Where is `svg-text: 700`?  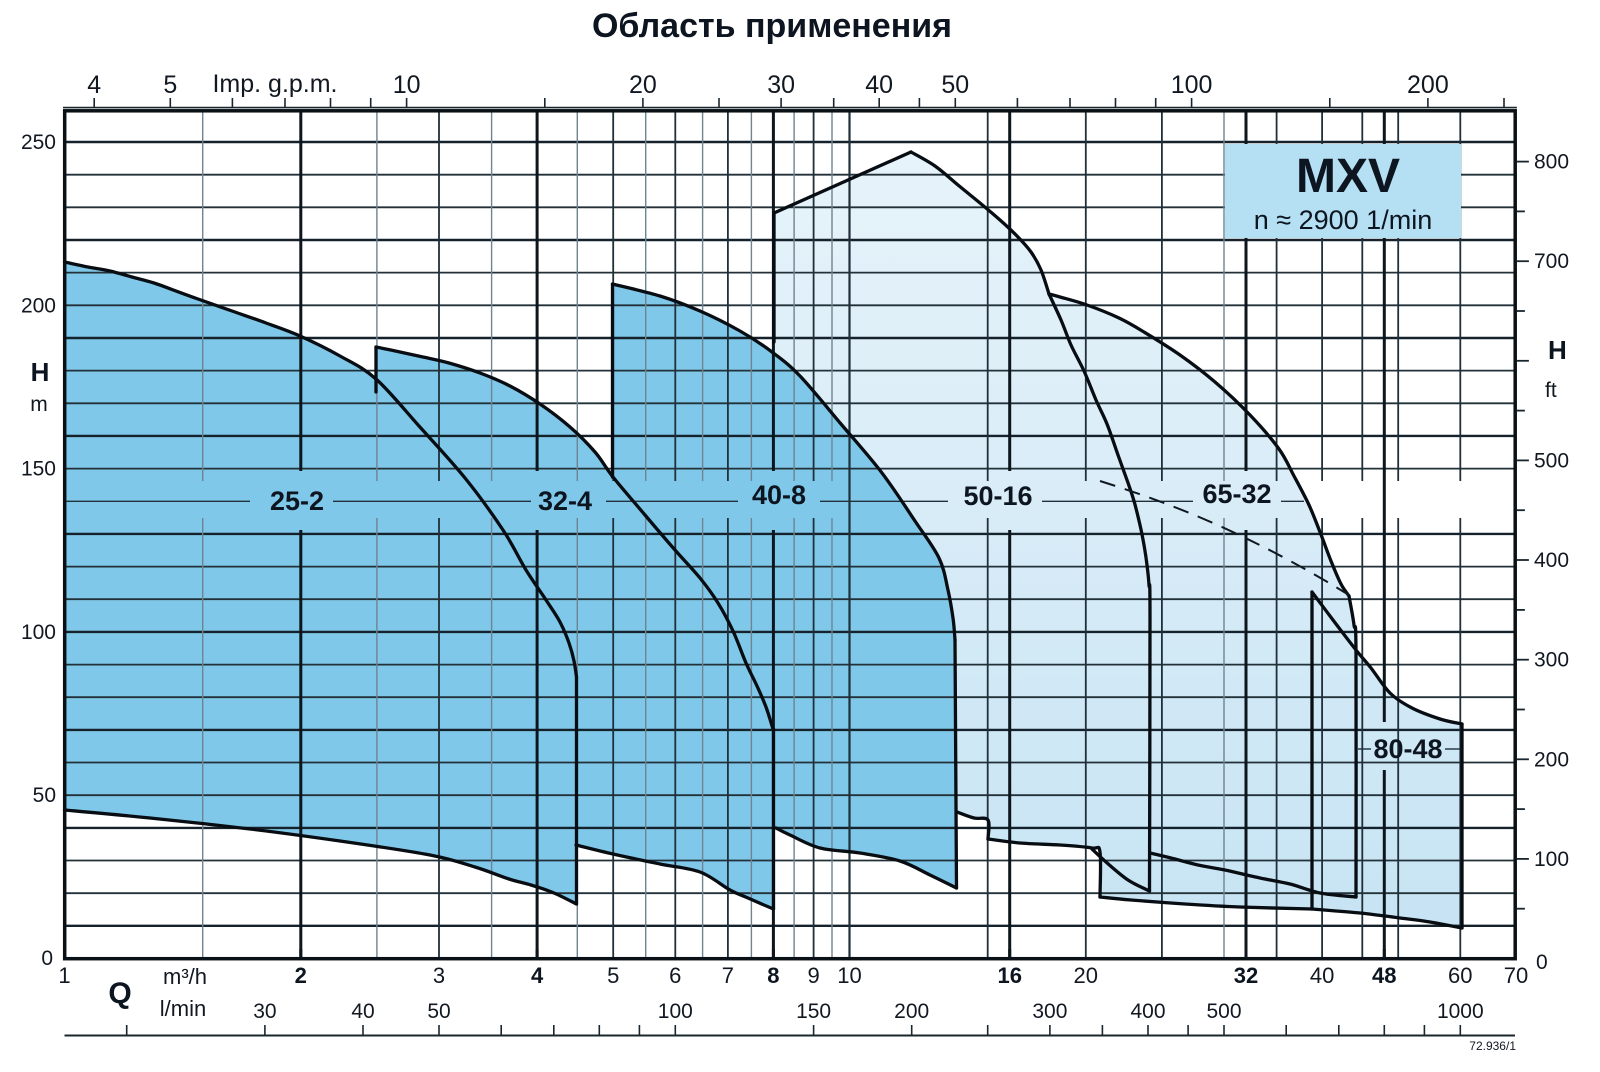 svg-text: 700 is located at coordinates (1551, 261).